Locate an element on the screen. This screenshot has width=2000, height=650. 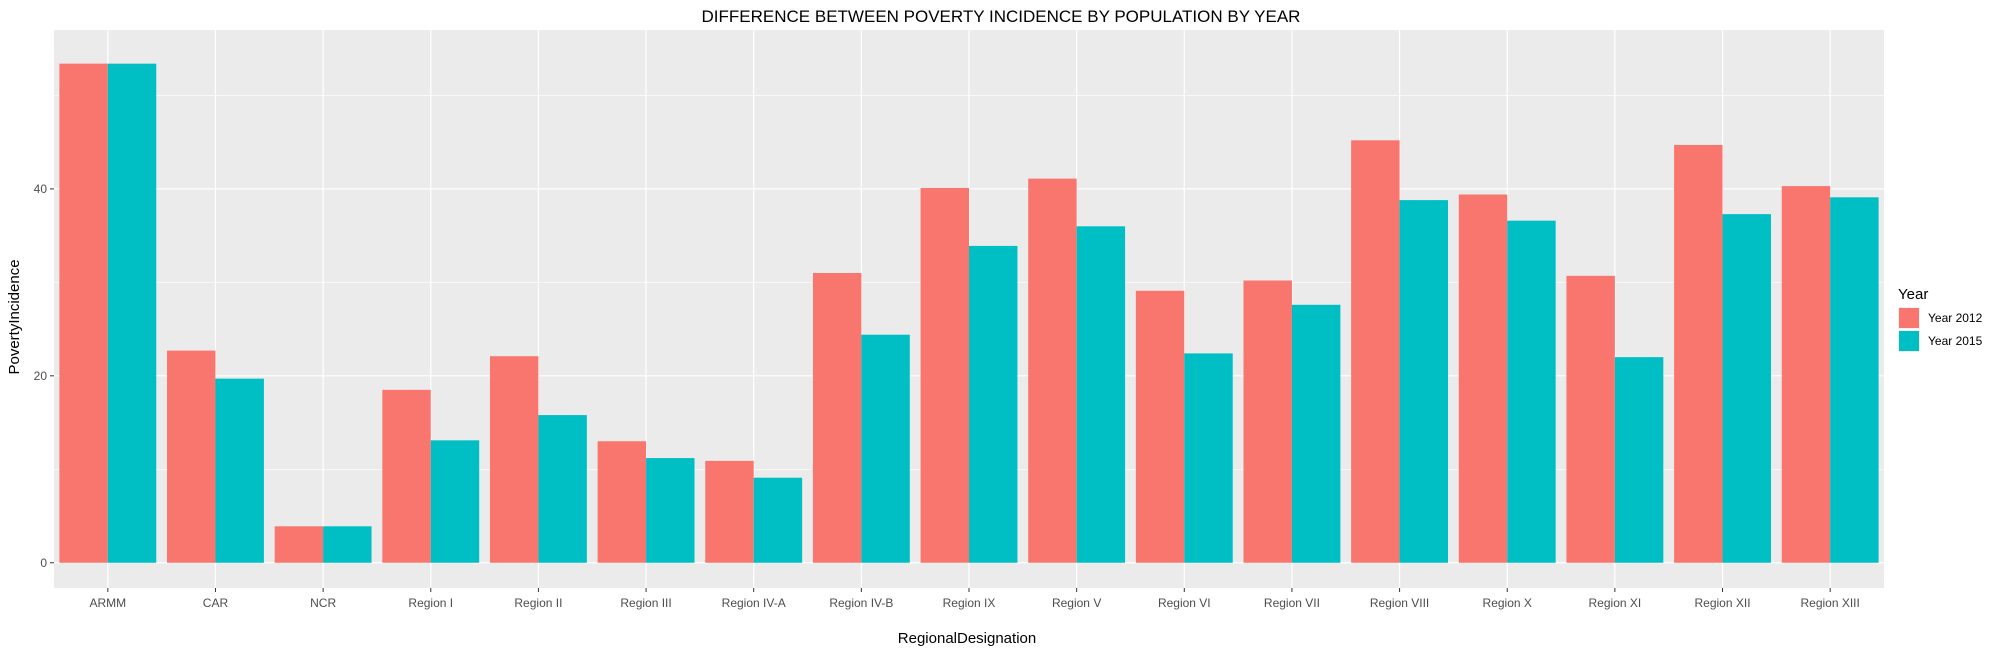
y-axis: 0 20 40 is located at coordinates (44, 376).